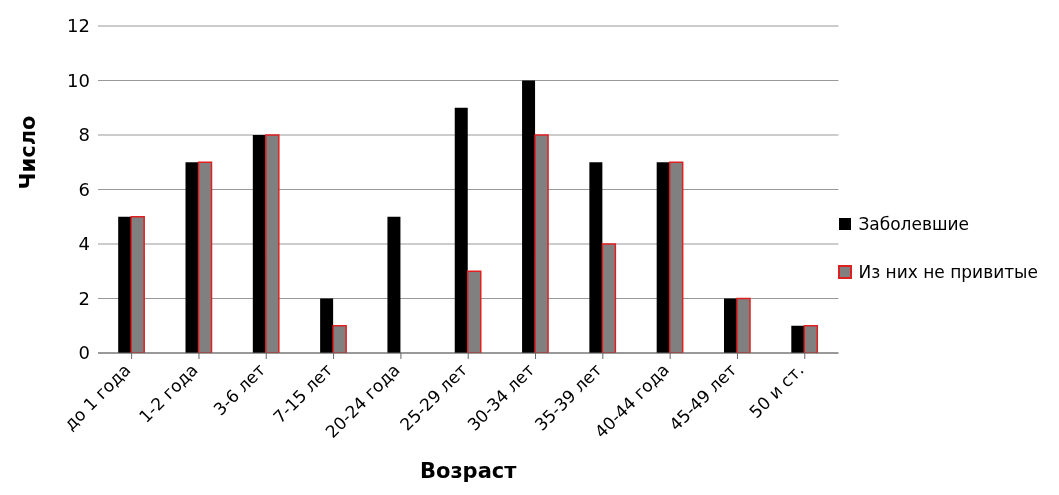  I want to click on y-tick-label: 10, so click(78, 80).